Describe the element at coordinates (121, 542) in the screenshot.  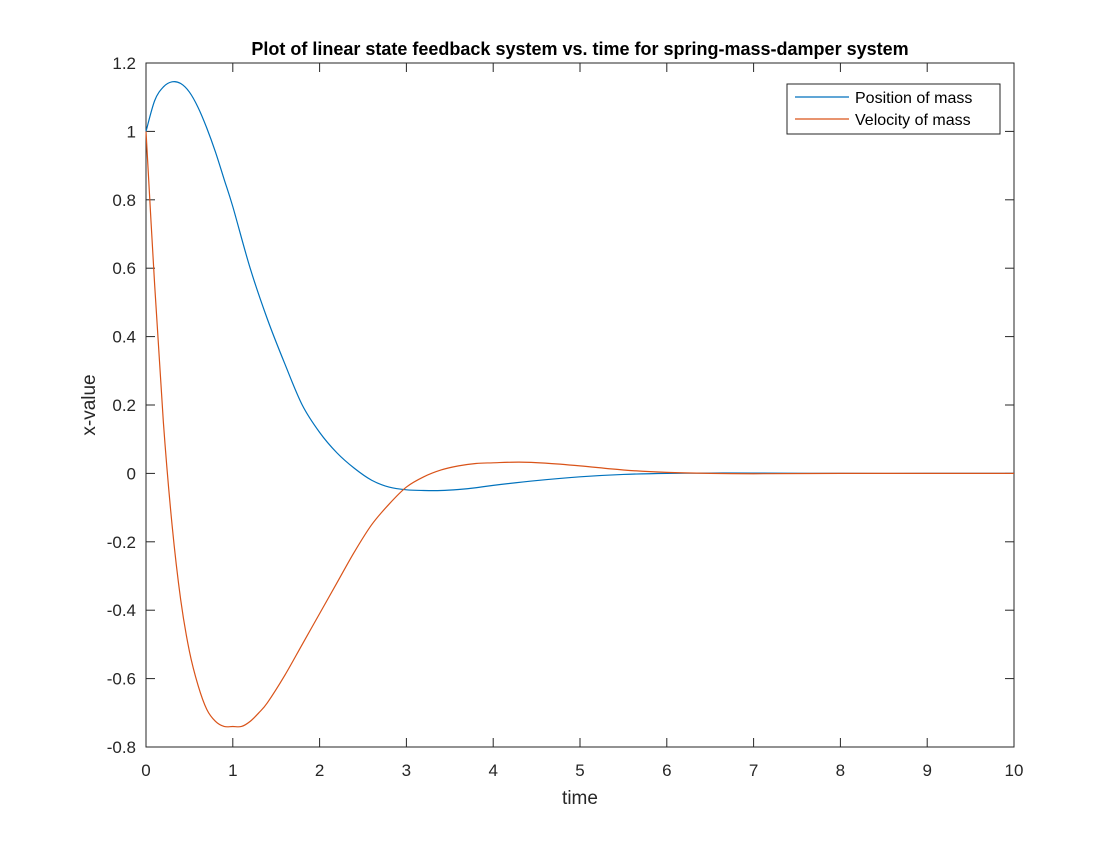
I see `y-tick-label: -0.2` at that location.